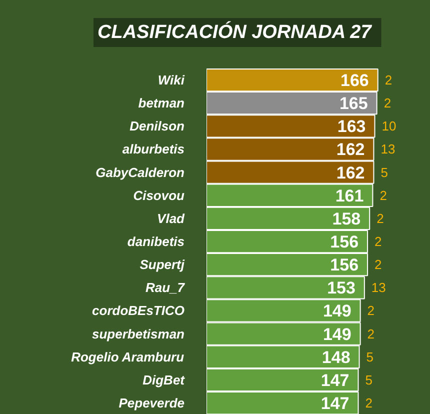  What do you see at coordinates (151, 403) in the screenshot?
I see `y-tick-label: Pepeverde` at bounding box center [151, 403].